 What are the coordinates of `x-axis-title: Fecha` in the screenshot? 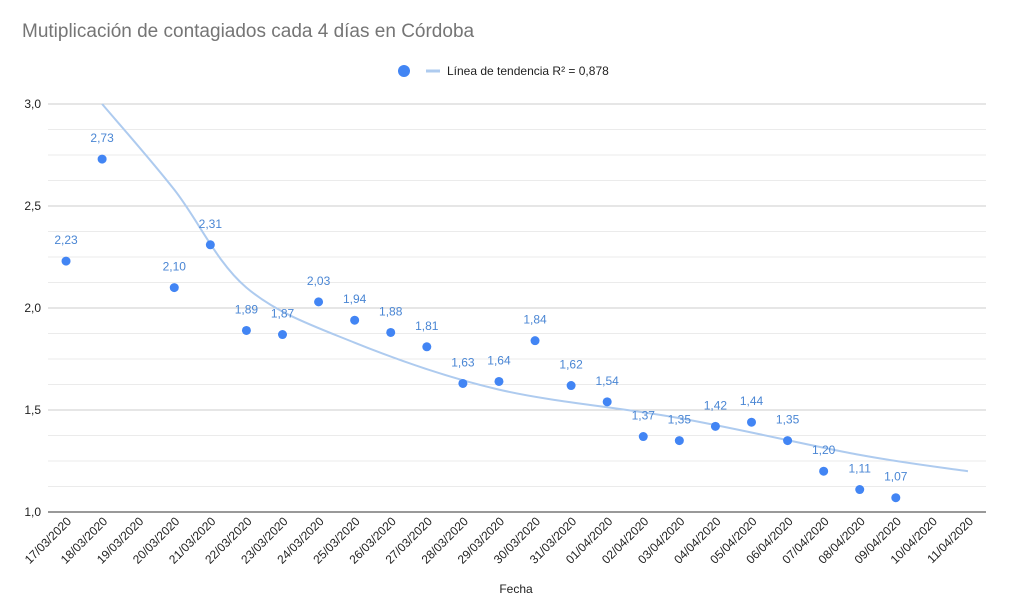 It's located at (516, 589).